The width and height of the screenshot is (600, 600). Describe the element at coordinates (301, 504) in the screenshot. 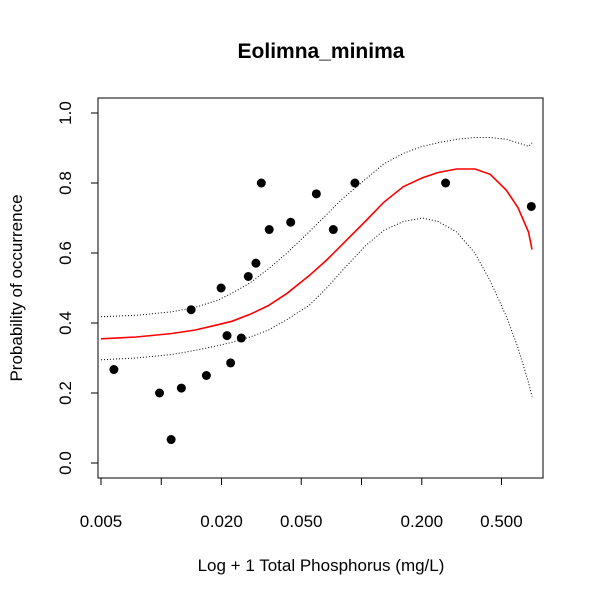

I see `x-axis: 0.005 0.020 0.050 0.200 0.500` at that location.